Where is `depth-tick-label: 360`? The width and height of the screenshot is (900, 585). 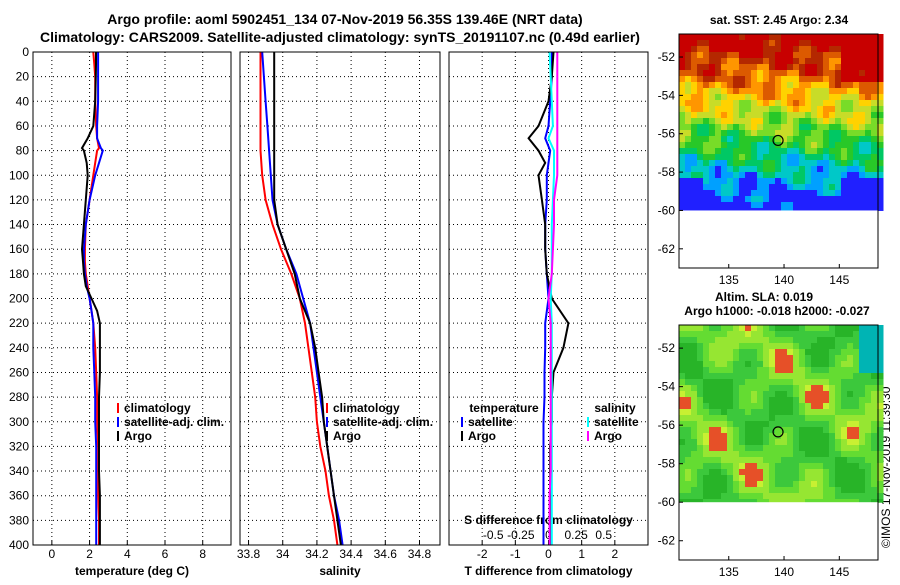
depth-tick-label: 360 is located at coordinates (19, 496).